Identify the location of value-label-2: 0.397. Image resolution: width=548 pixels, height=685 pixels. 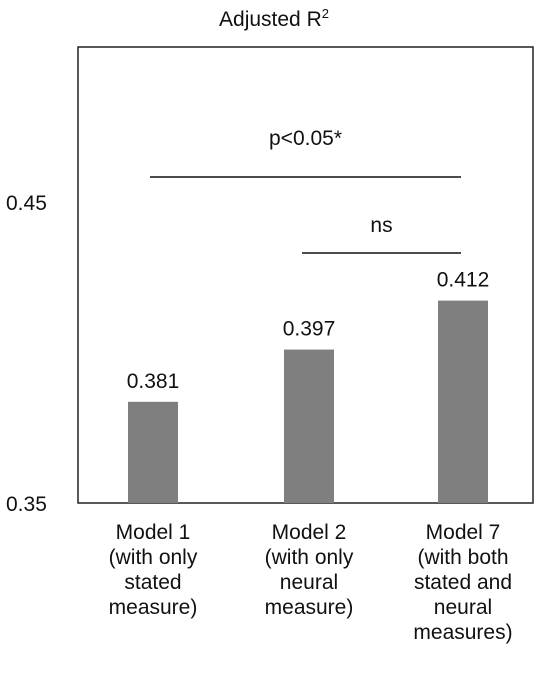
(309, 329).